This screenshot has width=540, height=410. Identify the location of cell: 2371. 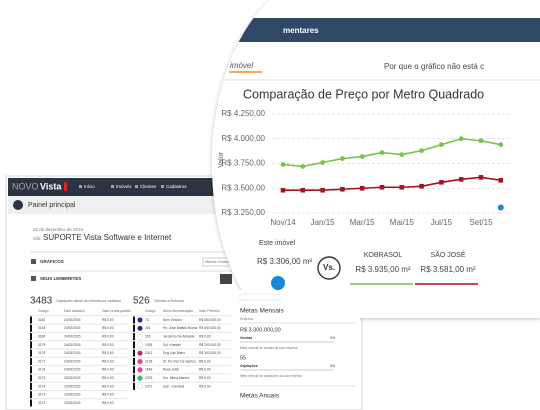
(149, 386).